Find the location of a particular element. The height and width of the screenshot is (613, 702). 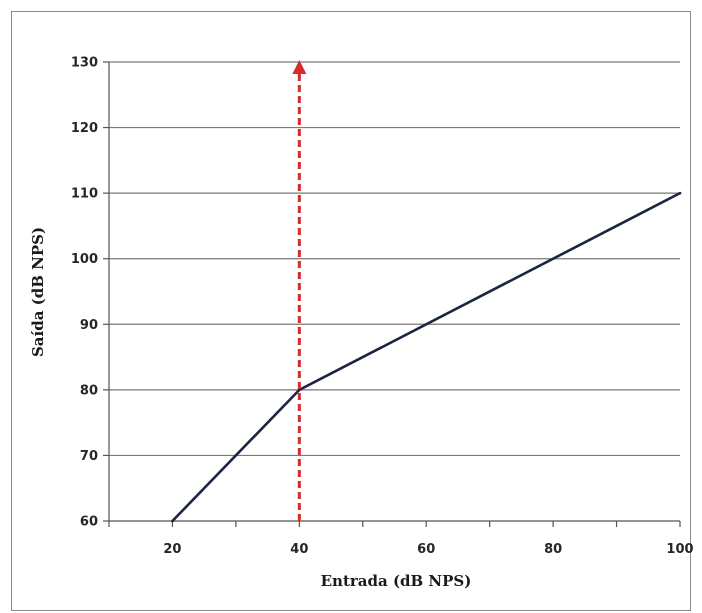

y-axis-title: Saída (dB NPS) is located at coordinates (38, 292).